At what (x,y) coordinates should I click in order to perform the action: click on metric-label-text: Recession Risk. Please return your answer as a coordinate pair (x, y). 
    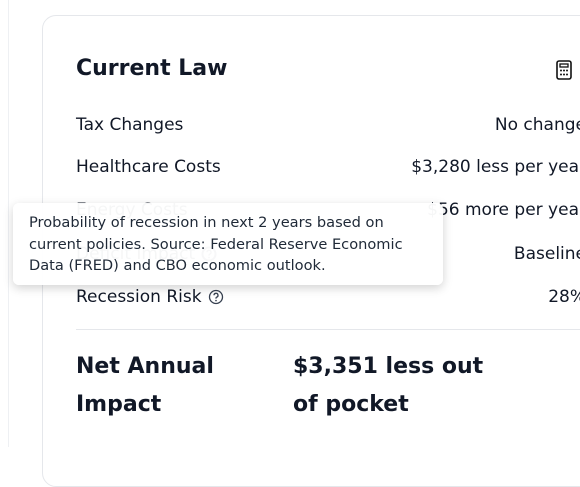
    Looking at the image, I should click on (139, 297).